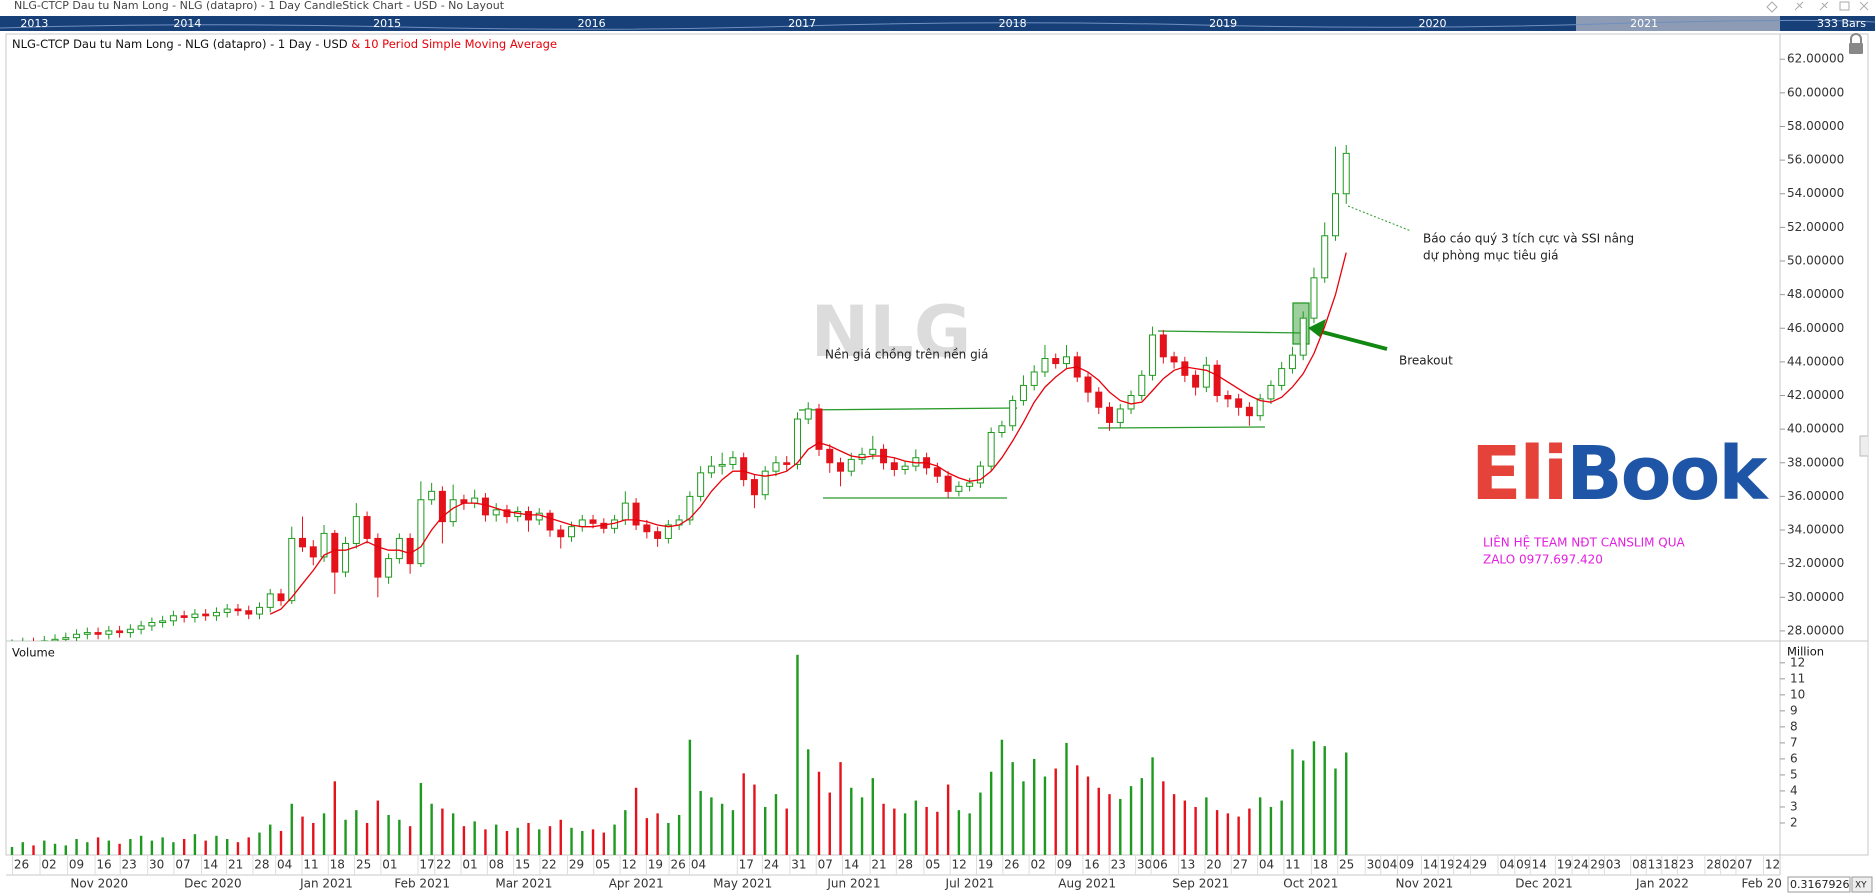 Image resolution: width=1875 pixels, height=893 pixels. What do you see at coordinates (1678, 23) in the screenshot?
I see `timeline-window` at bounding box center [1678, 23].